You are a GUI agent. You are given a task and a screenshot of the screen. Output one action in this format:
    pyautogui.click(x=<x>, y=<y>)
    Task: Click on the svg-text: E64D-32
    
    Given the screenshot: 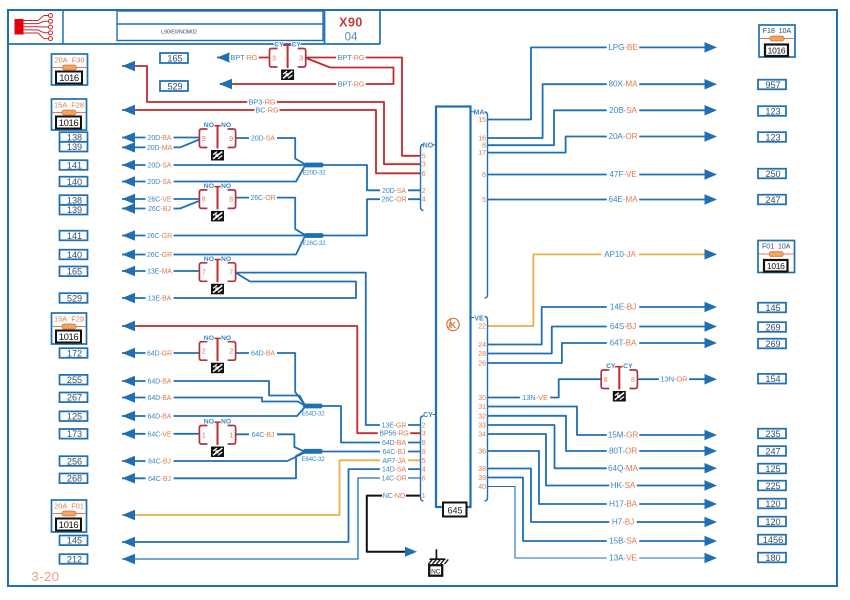 What is the action you would take?
    pyautogui.click(x=313, y=414)
    